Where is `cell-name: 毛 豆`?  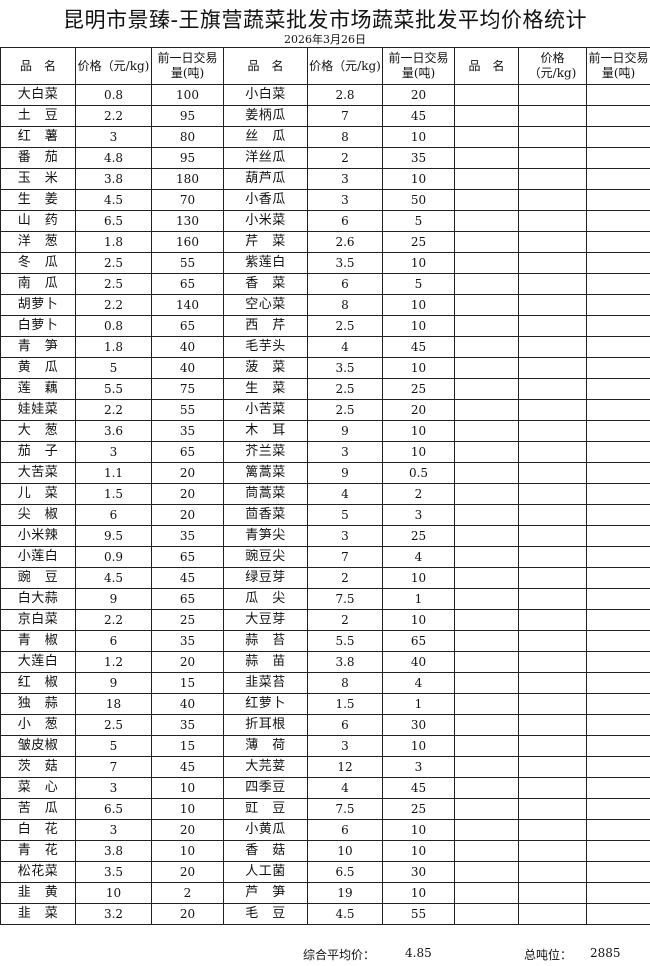 cell-name: 毛 豆 is located at coordinates (265, 914).